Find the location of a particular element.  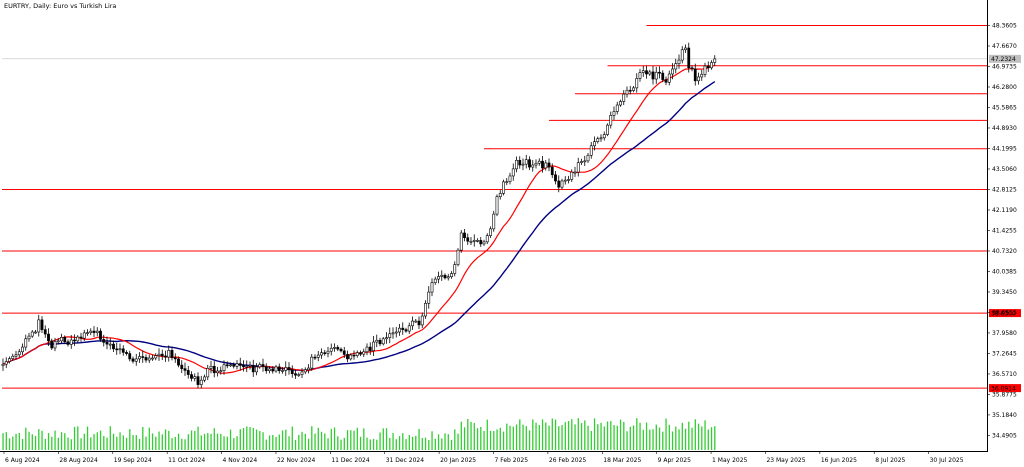

y-tick-label: 37.2645 is located at coordinates (1004, 354).